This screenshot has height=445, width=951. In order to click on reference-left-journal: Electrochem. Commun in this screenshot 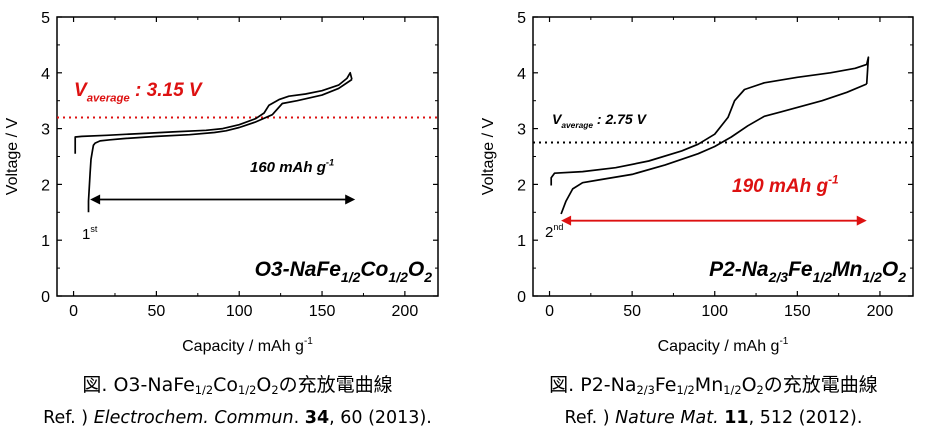, I will do `click(193, 418)`.